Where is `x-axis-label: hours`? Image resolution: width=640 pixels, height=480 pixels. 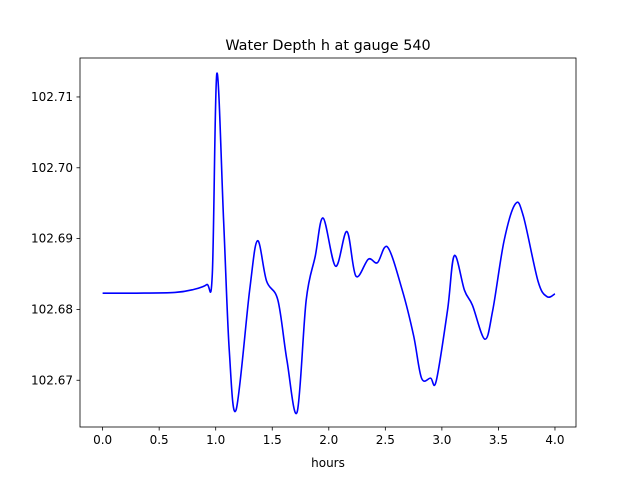 x-axis-label: hours is located at coordinates (328, 463).